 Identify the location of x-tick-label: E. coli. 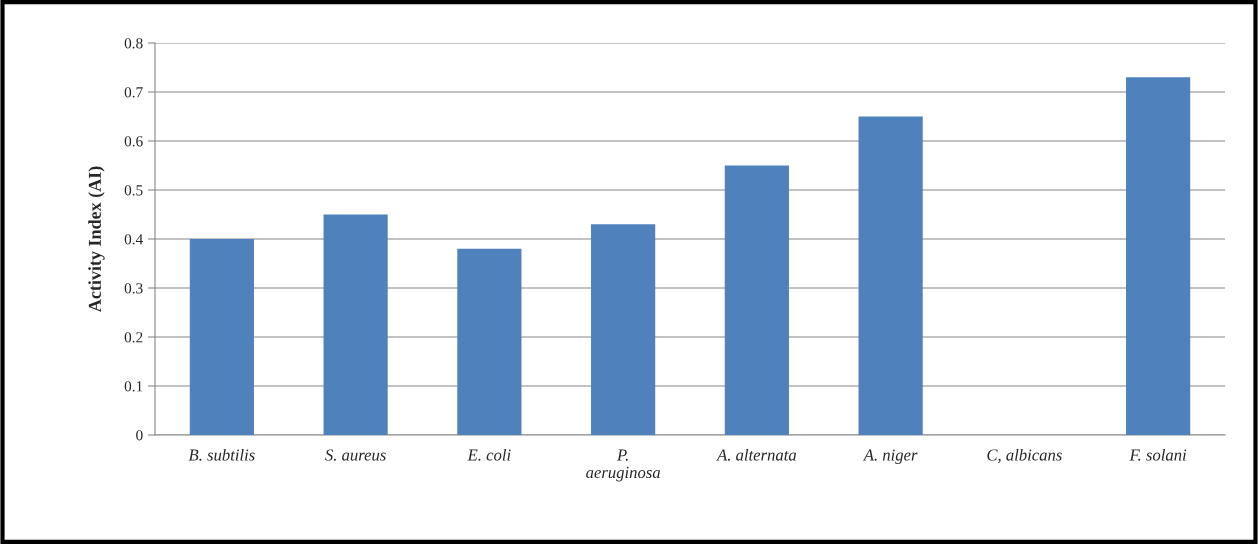
(489, 454).